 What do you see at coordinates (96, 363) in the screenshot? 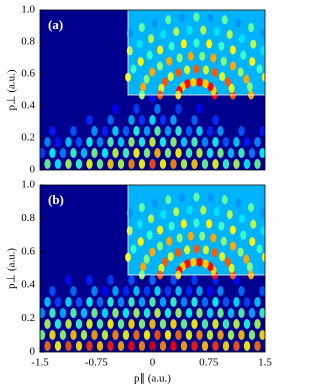
I see `x-tick-label: -0.75` at bounding box center [96, 363].